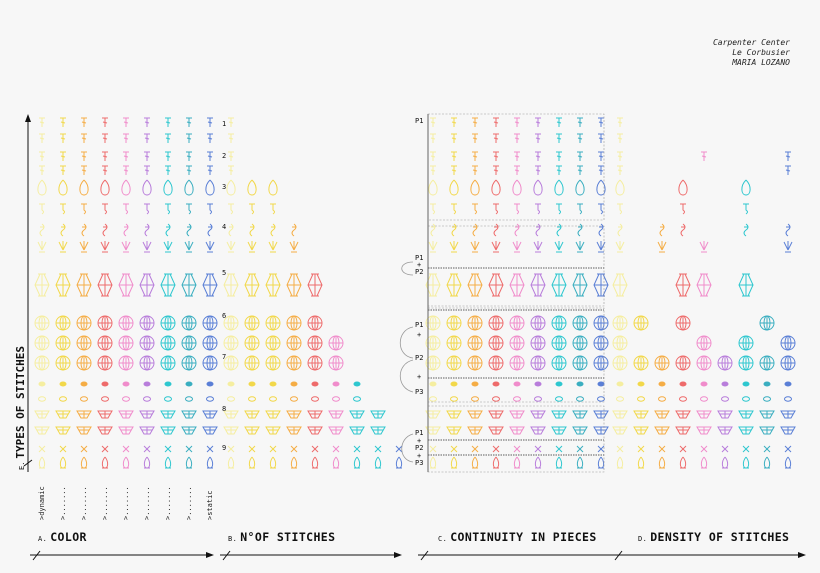 The image size is (820, 573). Describe the element at coordinates (226, 555) in the screenshot. I see `axis-b-tick` at that location.